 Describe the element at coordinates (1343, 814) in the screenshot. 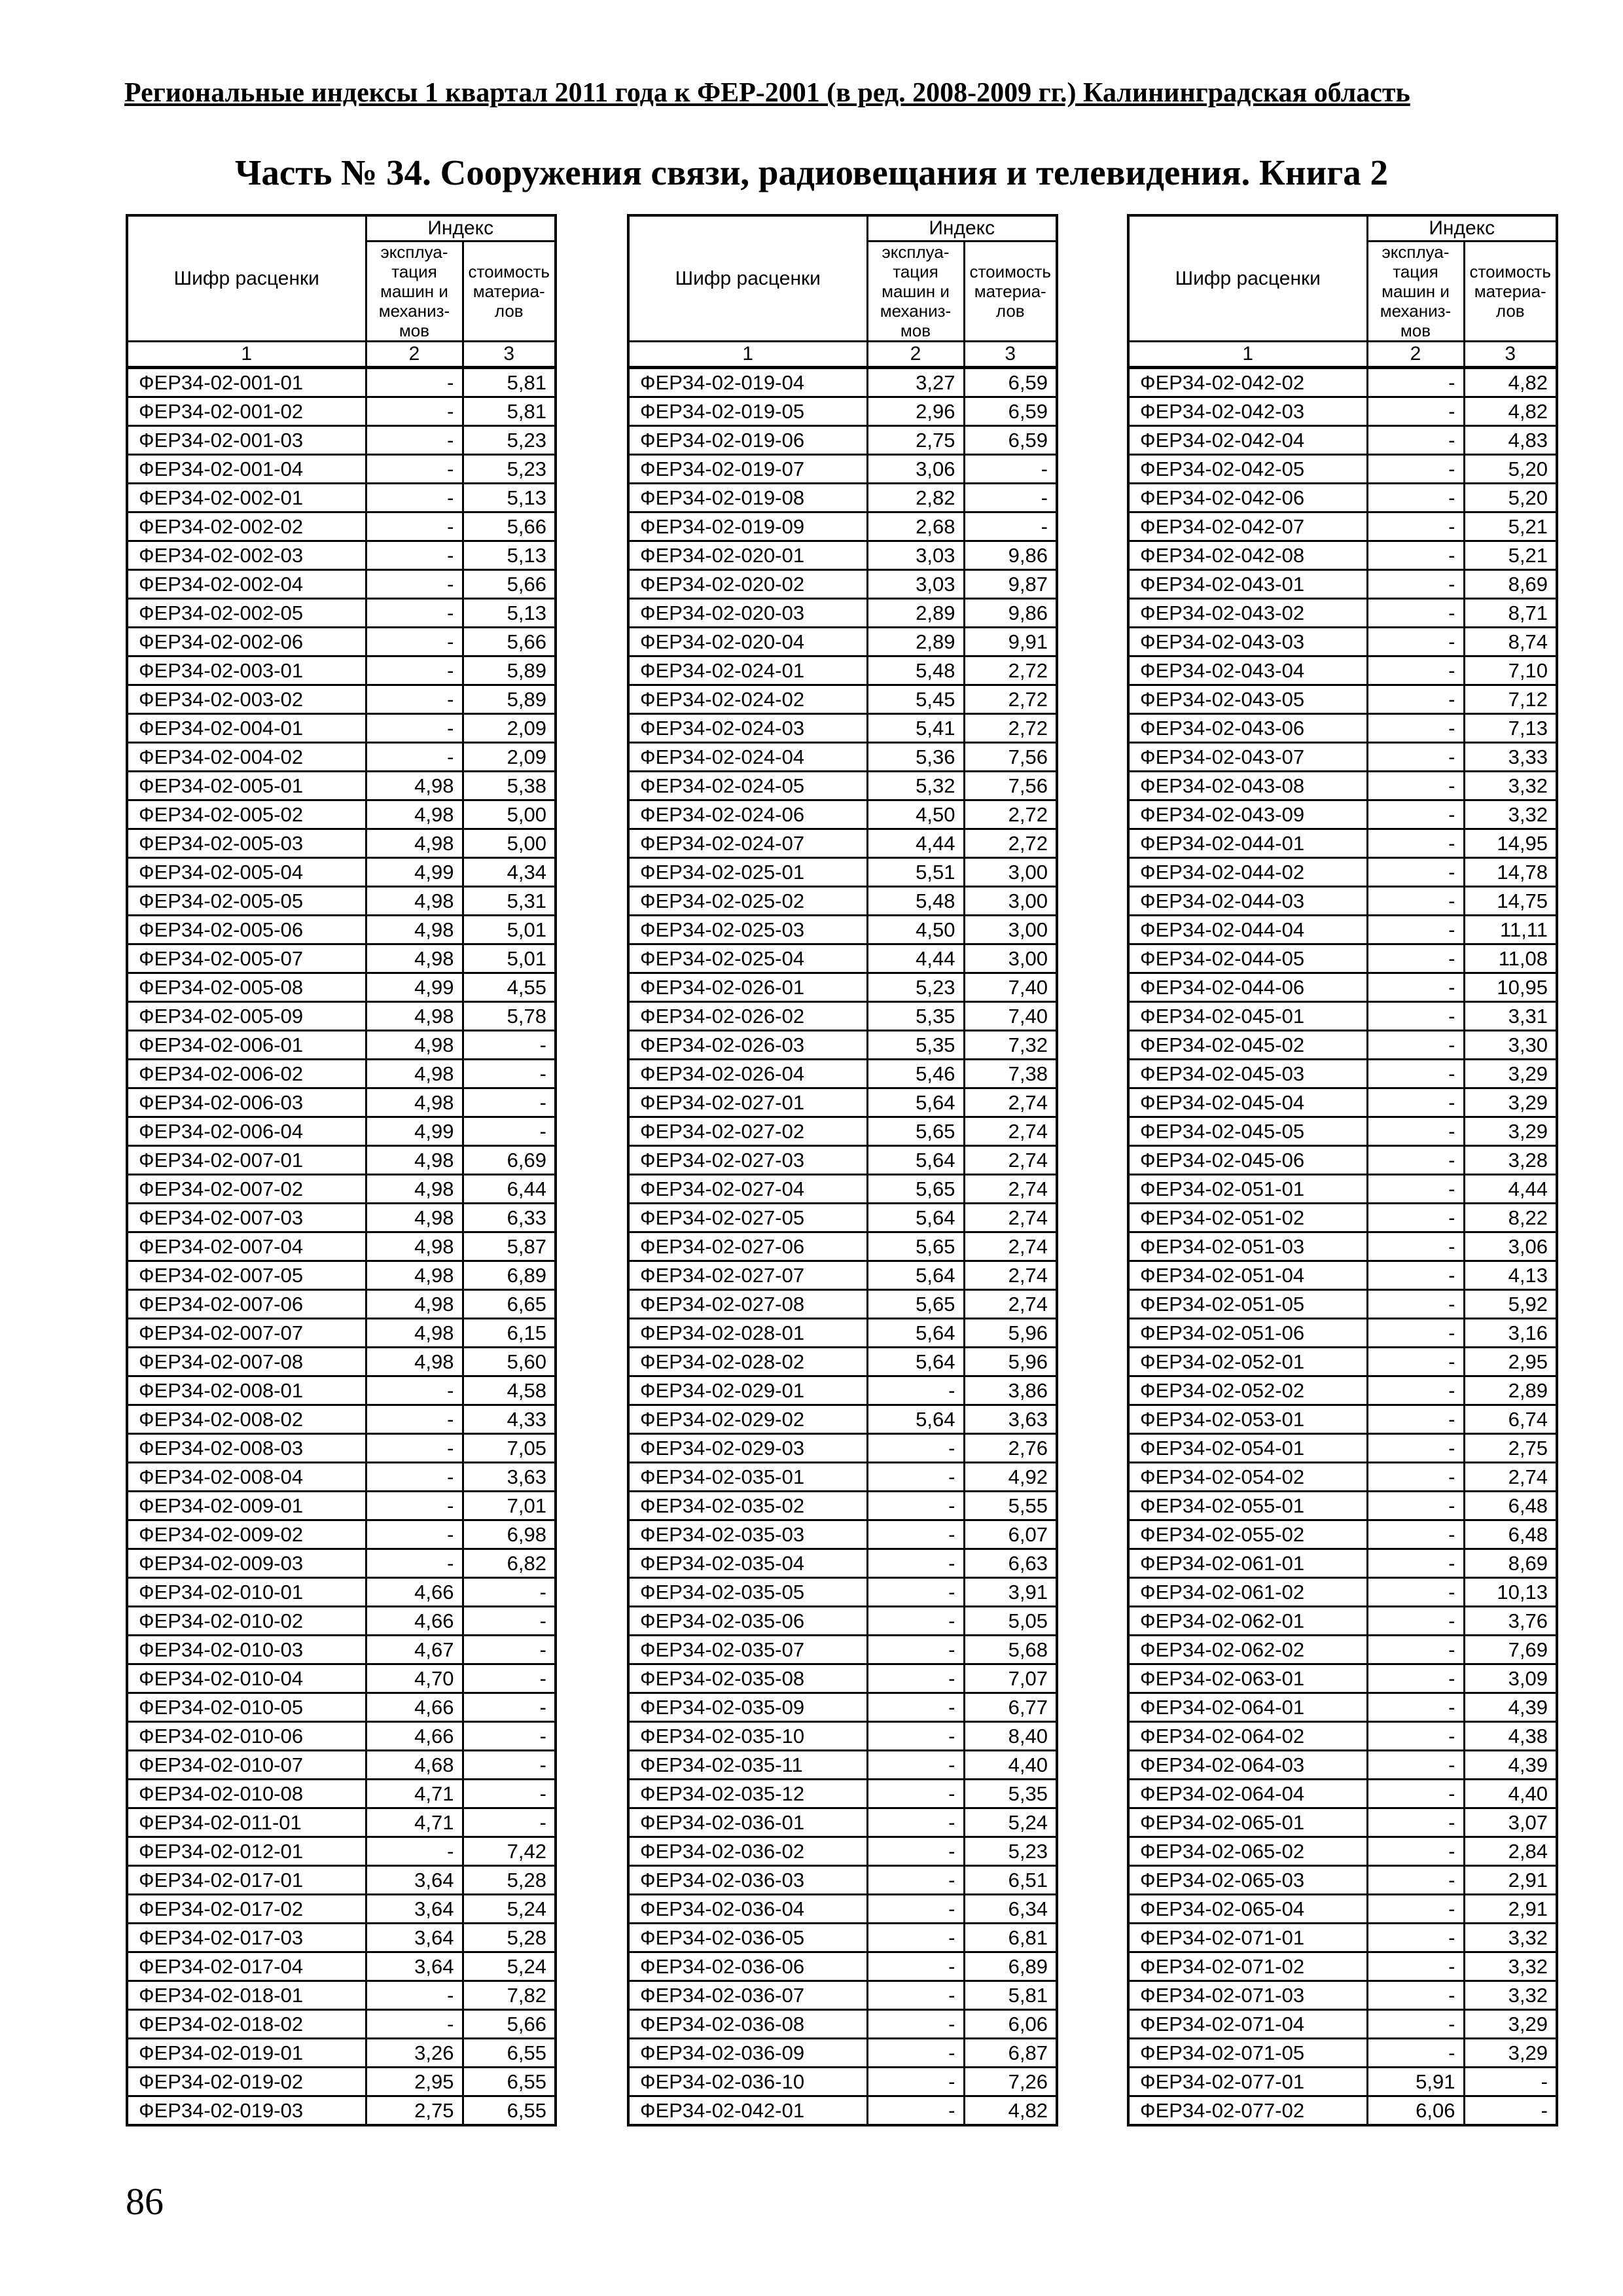

I see `table-row: ФЕР34-02-043-09-3,32` at that location.